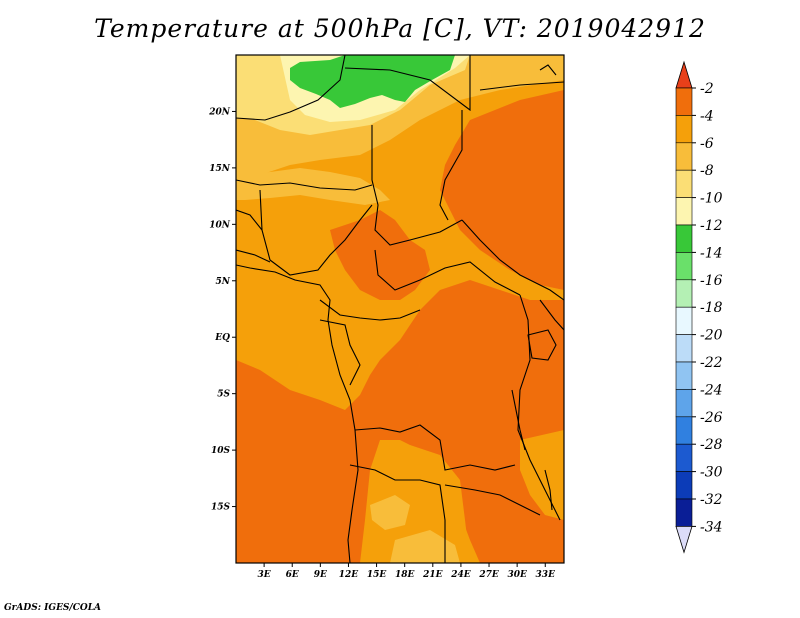 This screenshot has width=800, height=618. What do you see at coordinates (548, 490) in the screenshot?
I see `lake-malawi` at bounding box center [548, 490].